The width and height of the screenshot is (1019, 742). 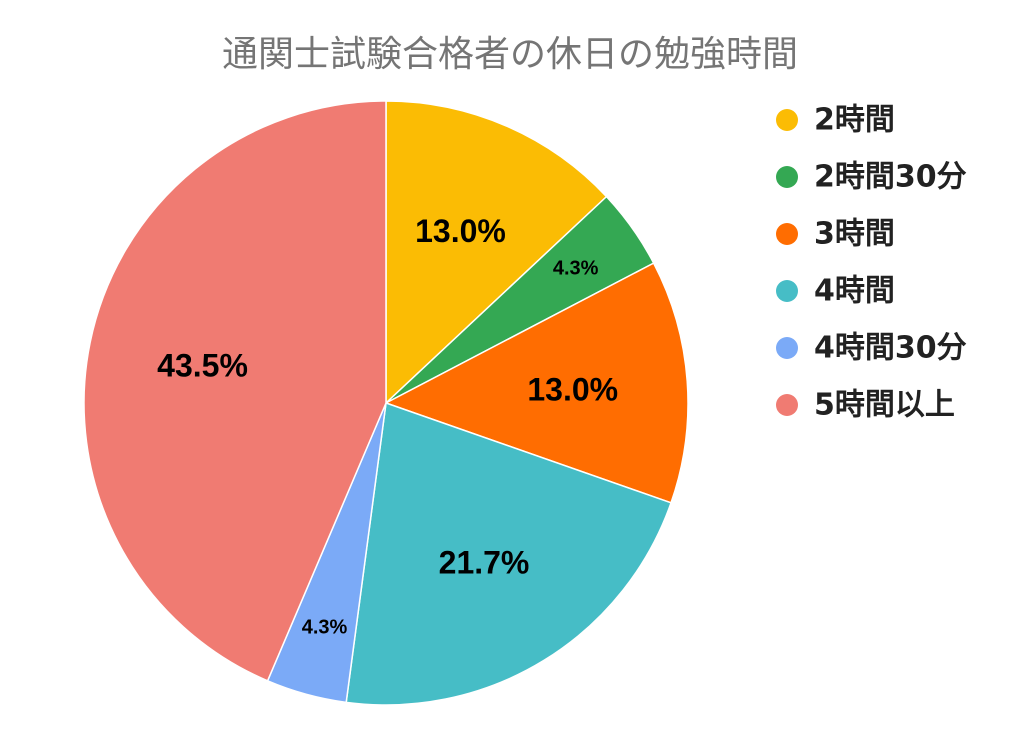 What do you see at coordinates (890, 177) in the screenshot?
I see `legend-label: 2時間30分` at bounding box center [890, 177].